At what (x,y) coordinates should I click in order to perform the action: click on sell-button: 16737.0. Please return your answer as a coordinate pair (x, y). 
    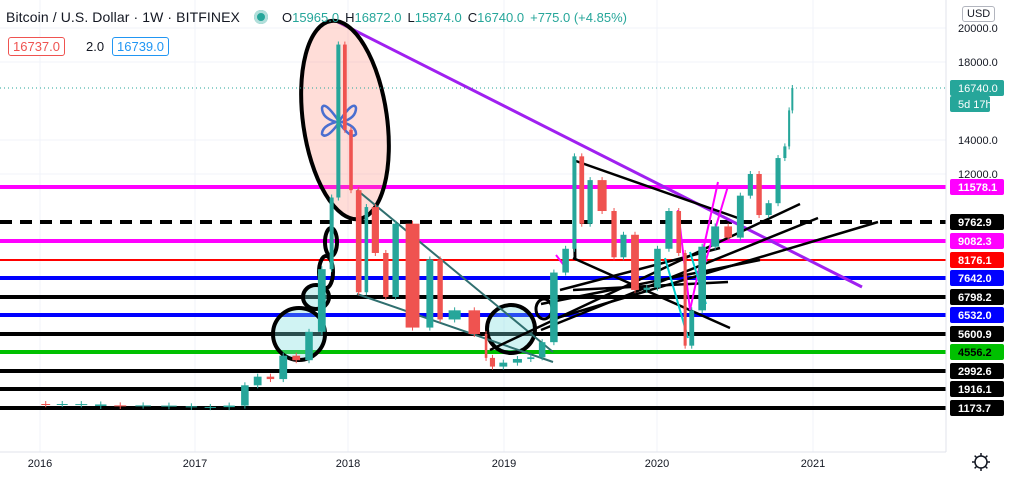
    Looking at the image, I should click on (36, 46).